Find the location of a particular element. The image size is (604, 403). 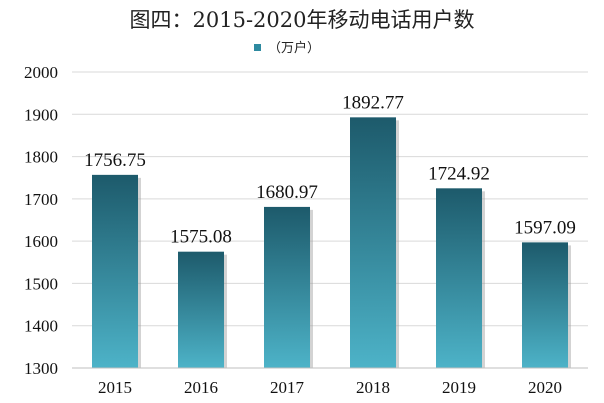

y-tick-label: 1700 is located at coordinates (41, 199).